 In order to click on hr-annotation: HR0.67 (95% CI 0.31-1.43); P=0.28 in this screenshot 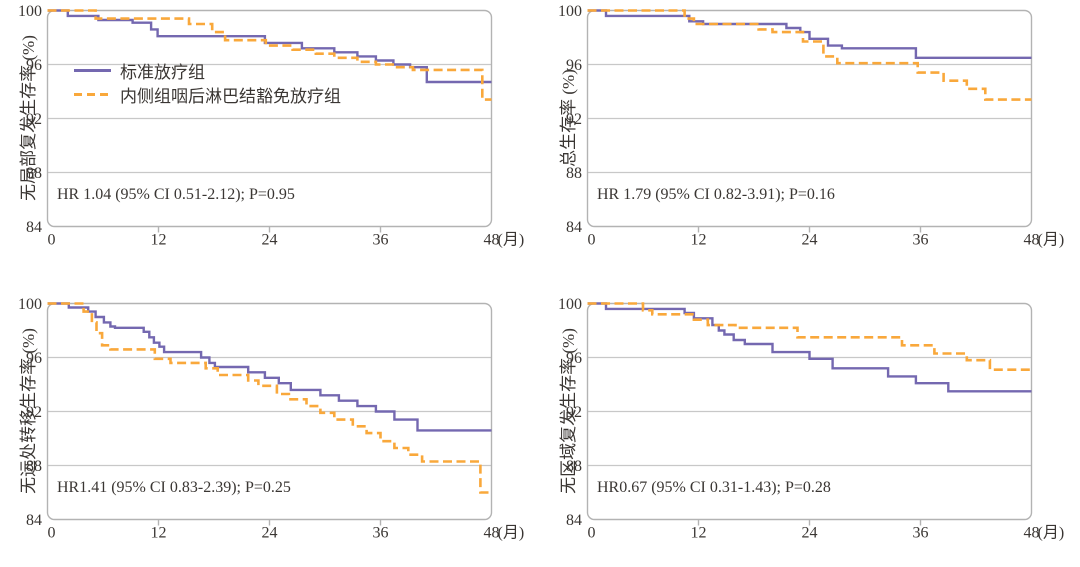, I will do `click(714, 487)`.